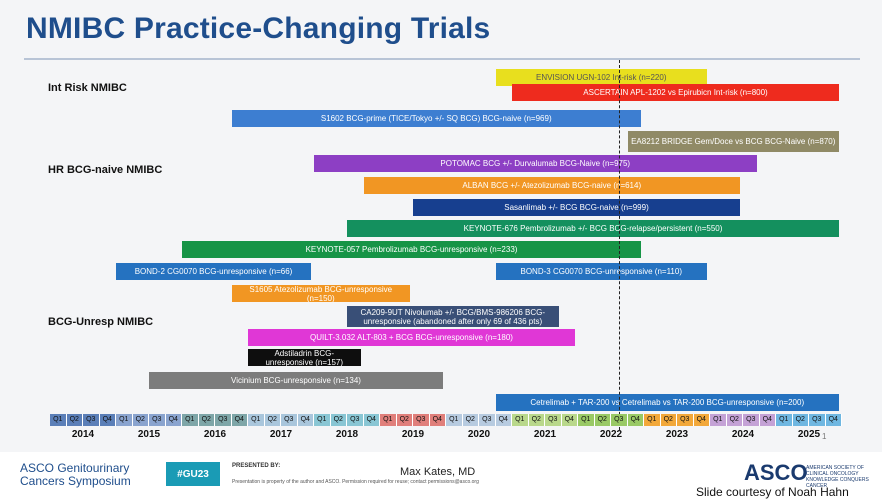 Image resolution: width=882 pixels, height=502 pixels. Describe the element at coordinates (101, 322) in the screenshot. I see `category-label-bcg-unresp: BCG-Unresp NMIBC` at that location.